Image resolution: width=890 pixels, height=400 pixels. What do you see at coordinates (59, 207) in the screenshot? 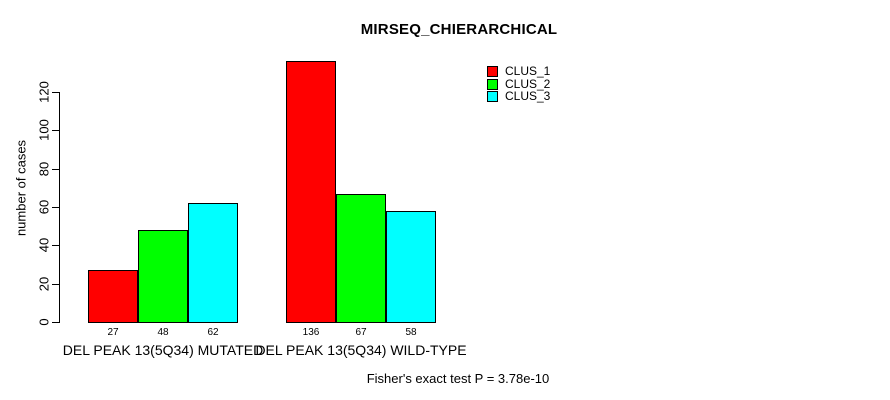
I see `y-axis-line` at bounding box center [59, 207].